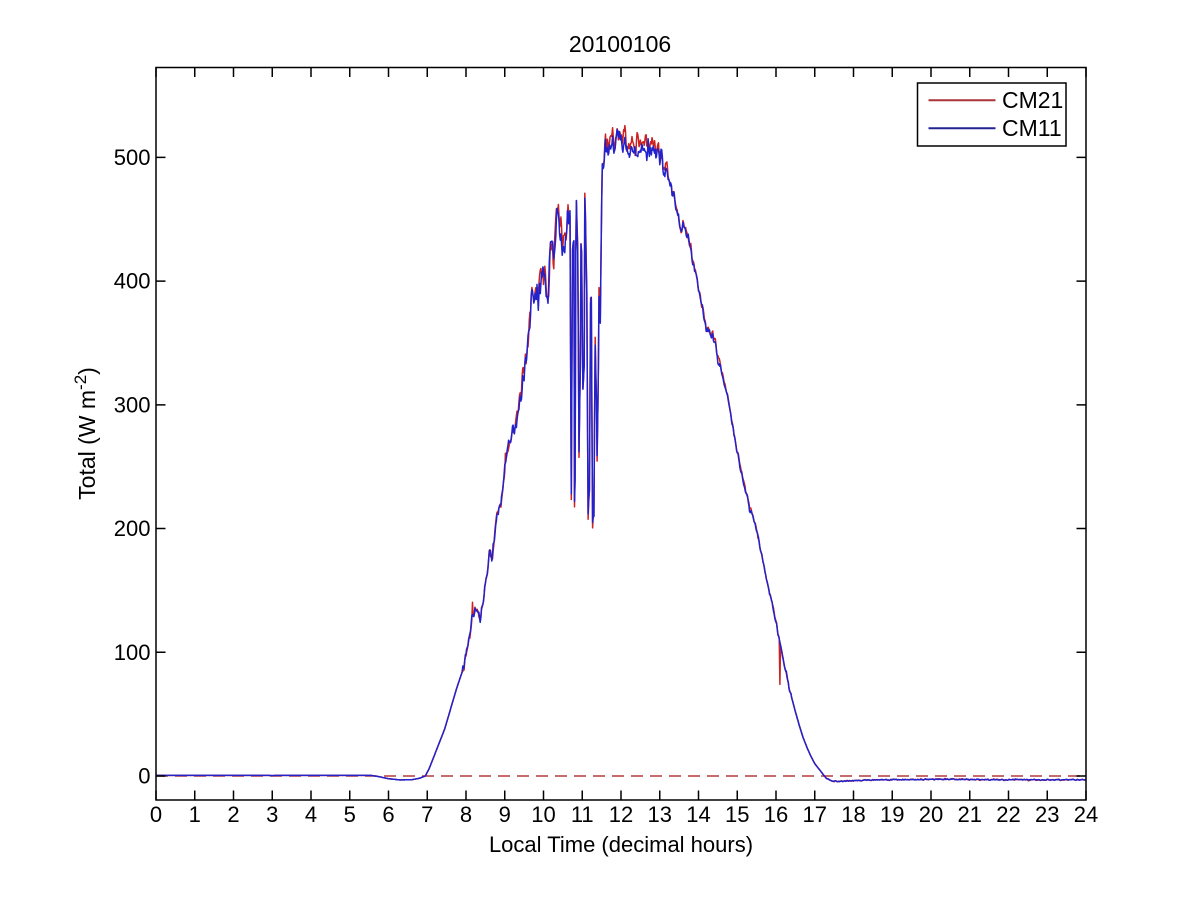 This screenshot has width=1200, height=900. Describe the element at coordinates (132, 528) in the screenshot. I see `svg-text: 200` at that location.